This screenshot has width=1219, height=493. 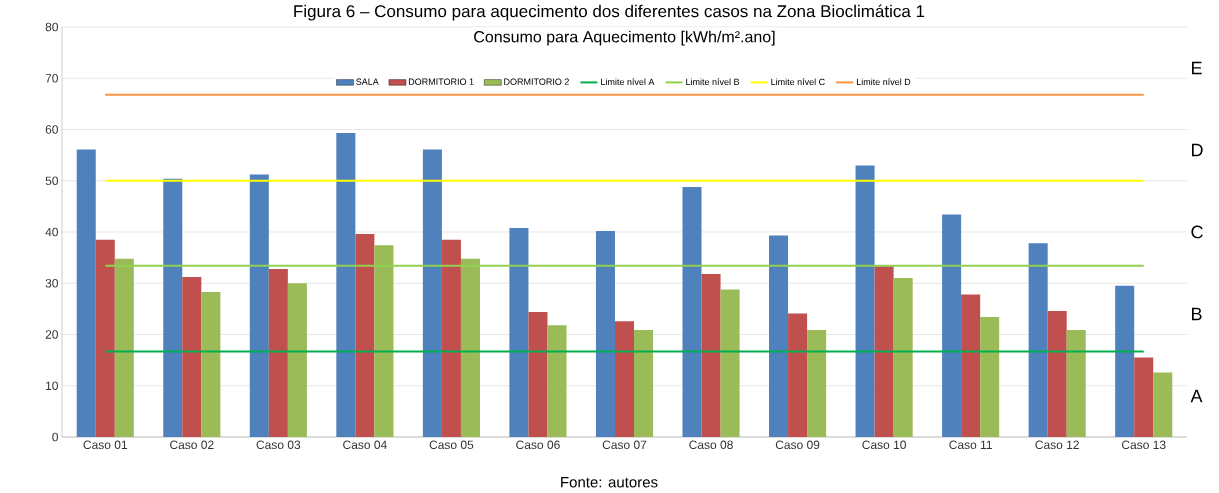 I want to click on y-tick-label: 70, so click(x=51, y=78).